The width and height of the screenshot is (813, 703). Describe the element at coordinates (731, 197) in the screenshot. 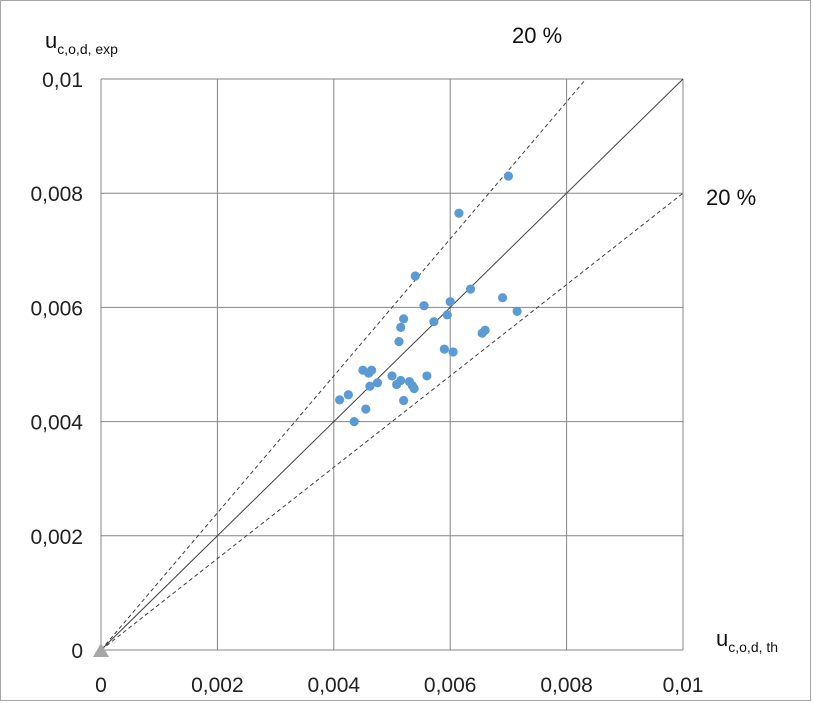

I see `lower-band-annotation: 20 %` at that location.